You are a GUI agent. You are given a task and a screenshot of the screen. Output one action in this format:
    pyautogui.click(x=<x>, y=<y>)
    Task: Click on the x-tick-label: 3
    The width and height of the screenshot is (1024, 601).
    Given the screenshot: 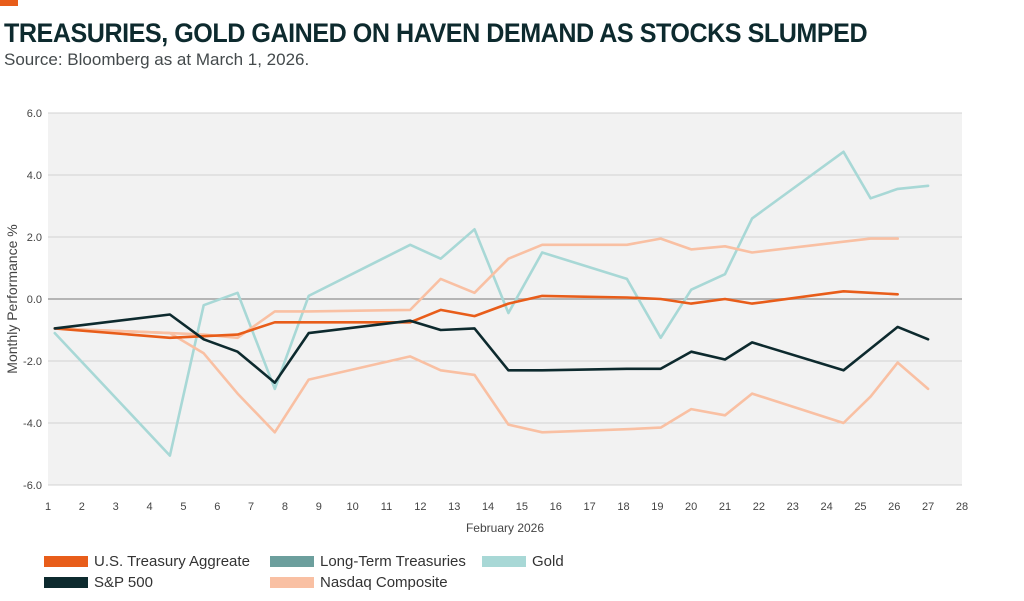 What is the action you would take?
    pyautogui.click(x=116, y=507)
    